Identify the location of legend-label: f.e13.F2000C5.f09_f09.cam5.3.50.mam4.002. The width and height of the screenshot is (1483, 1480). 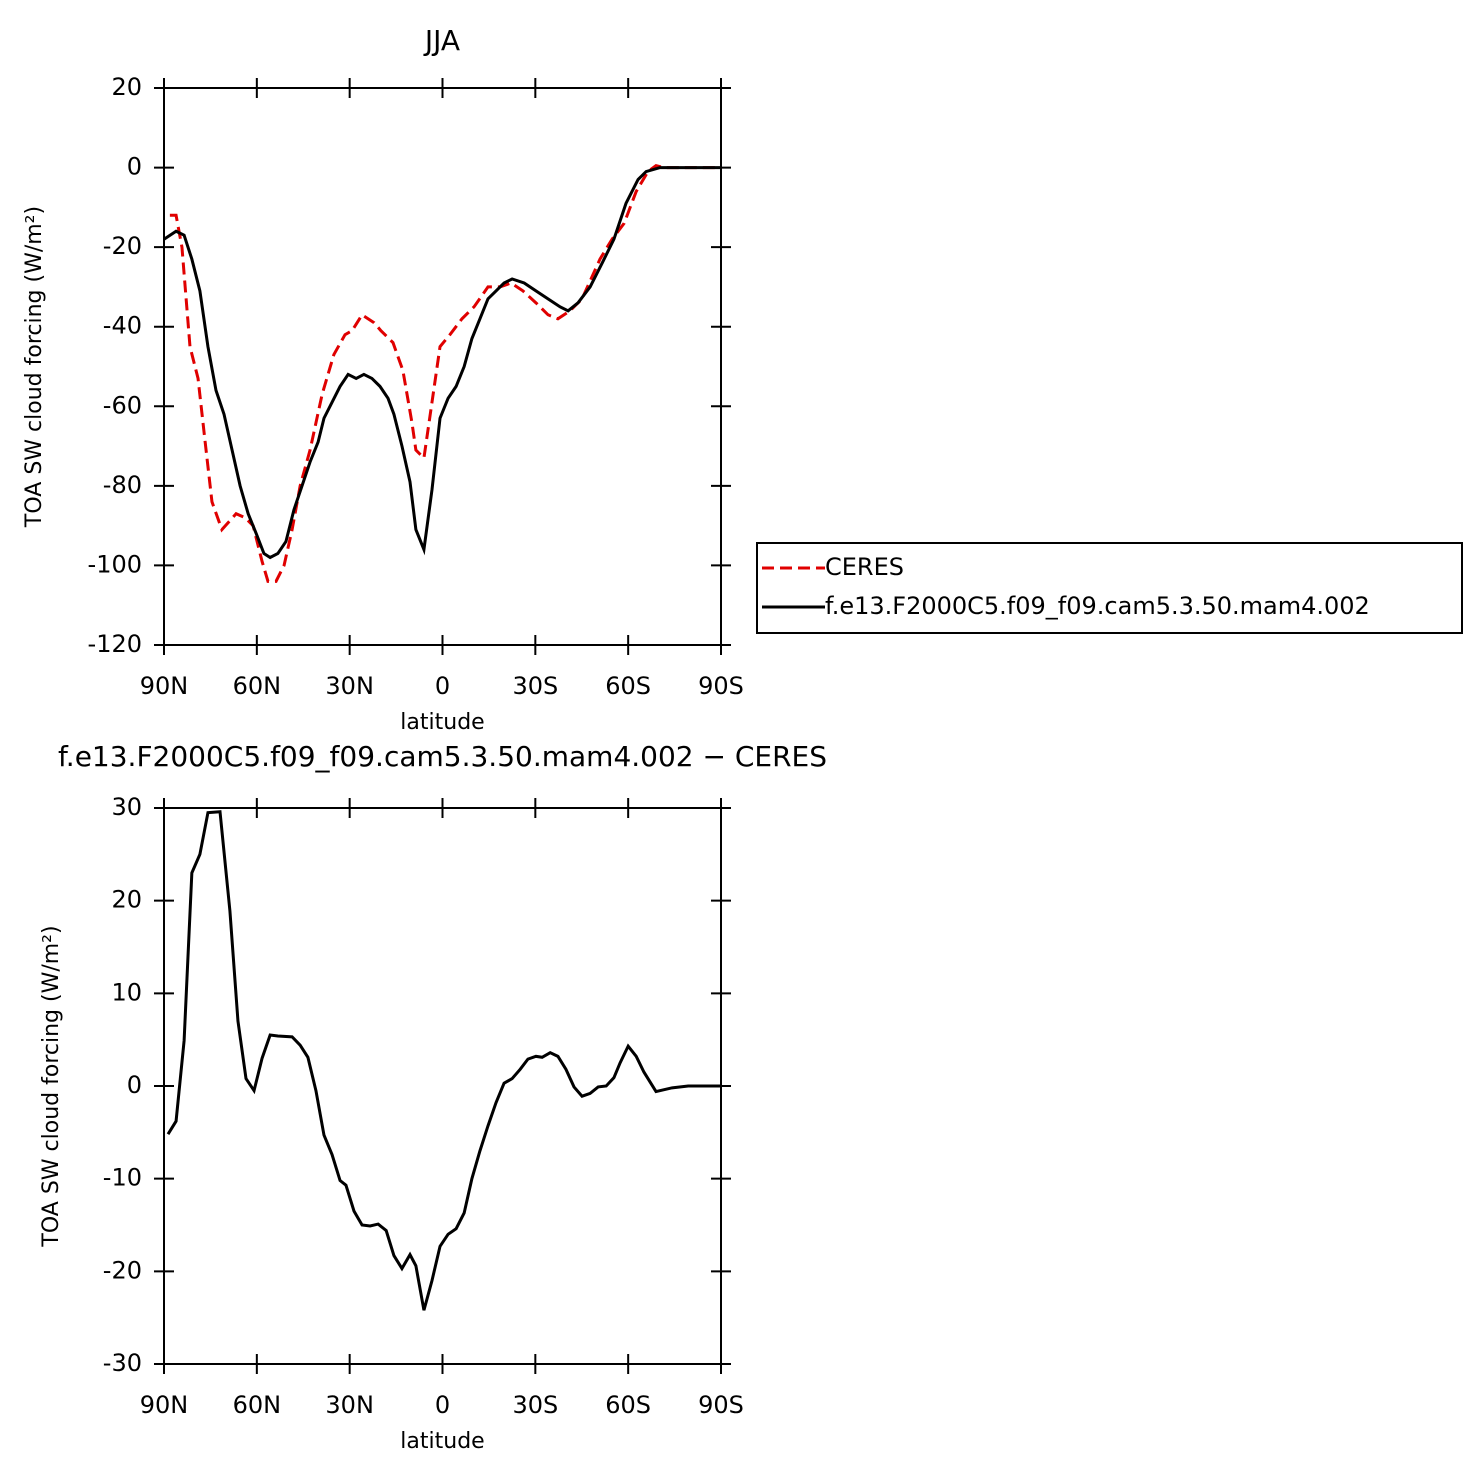
(1097, 606).